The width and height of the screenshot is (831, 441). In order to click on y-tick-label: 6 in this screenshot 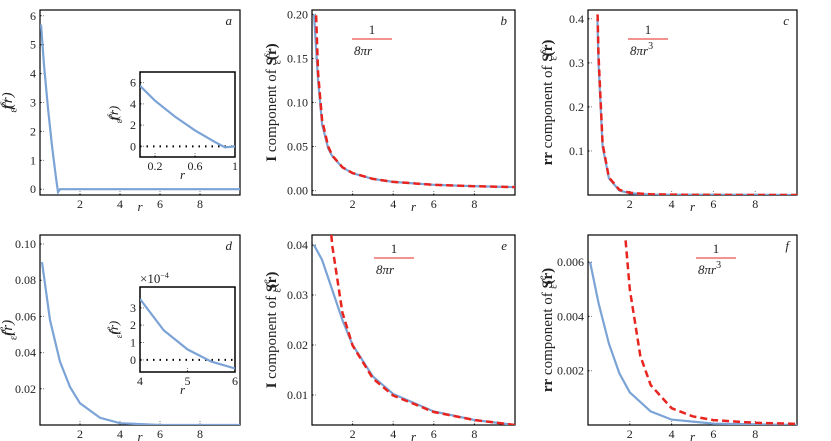, I will do `click(33, 16)`.